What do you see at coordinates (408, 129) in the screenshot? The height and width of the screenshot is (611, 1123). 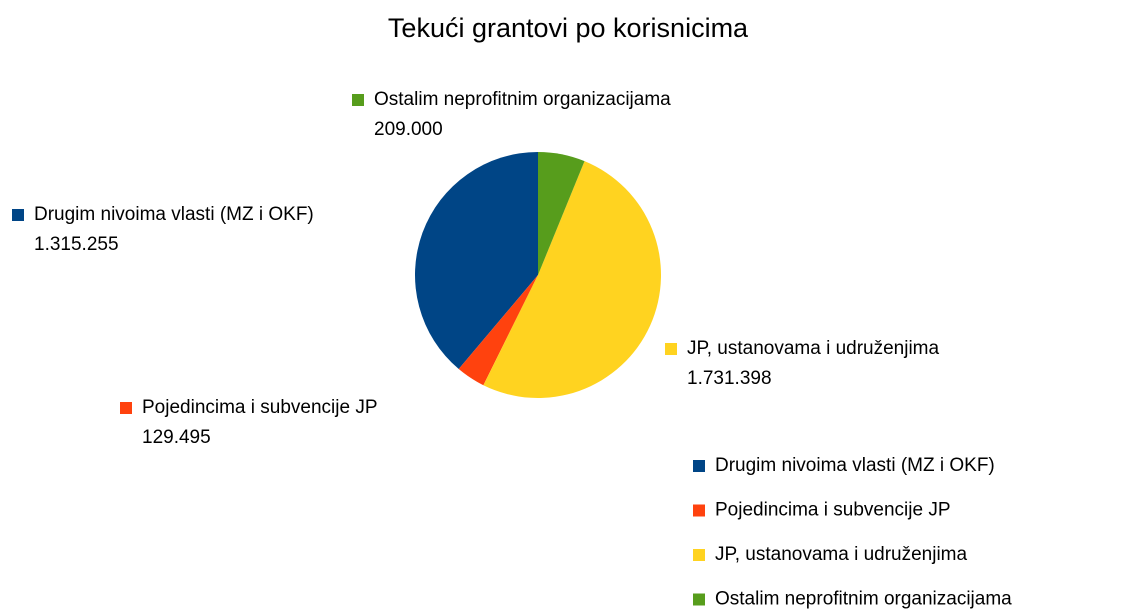 I see `data-label-value: 209.000` at bounding box center [408, 129].